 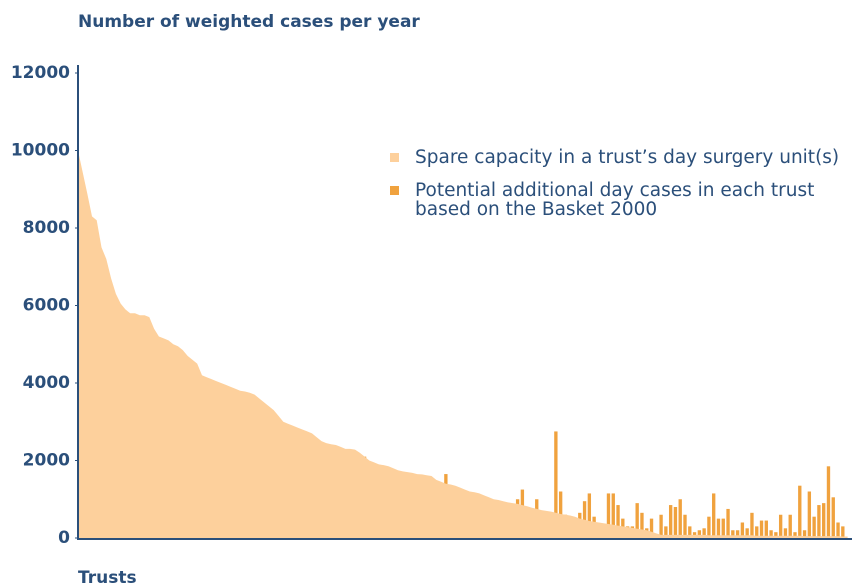 What do you see at coordinates (249, 22) in the screenshot?
I see `chart-title: Number of weighted cases per year` at bounding box center [249, 22].